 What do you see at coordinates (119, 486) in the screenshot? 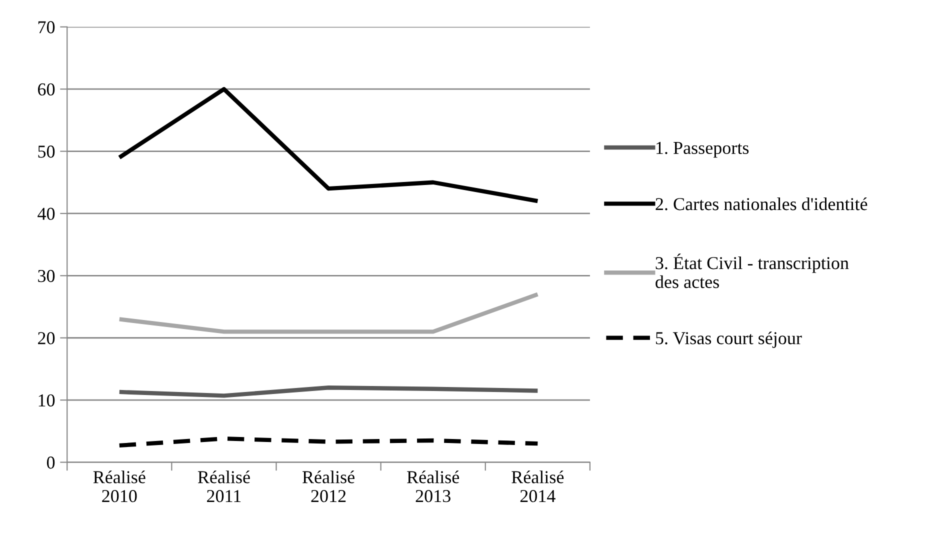
I see `x-tick-label: Réalisé 2010` at bounding box center [119, 486].